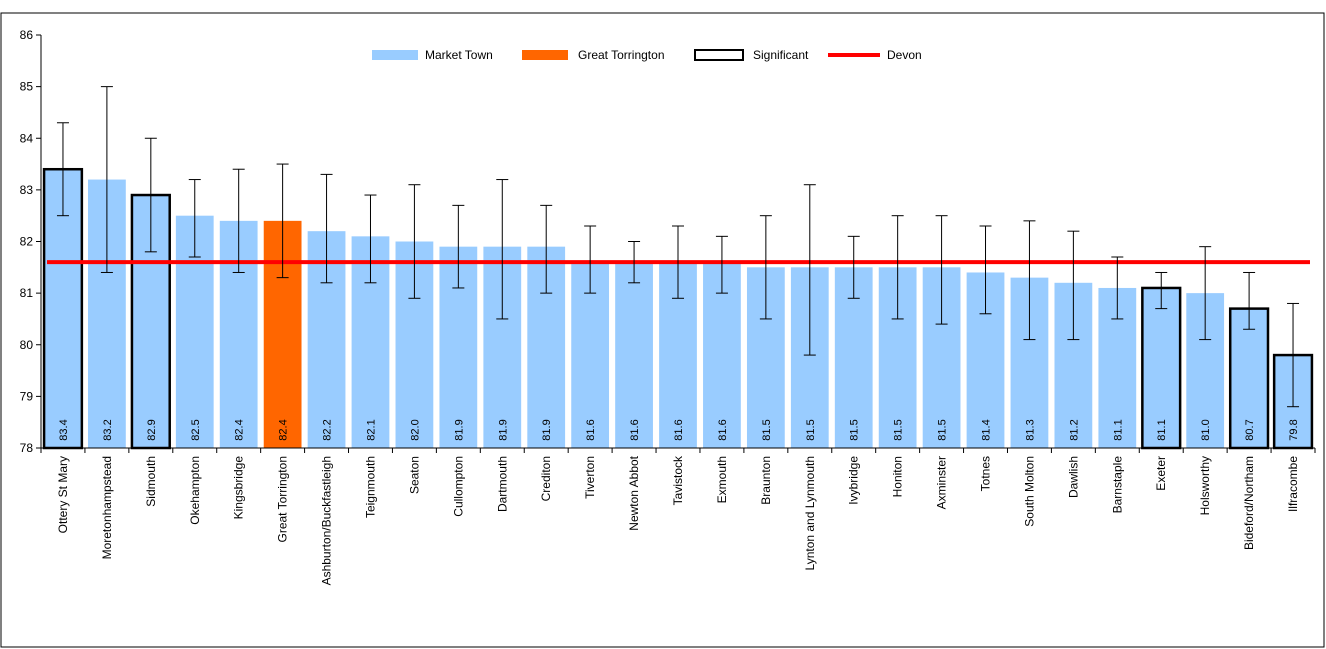 This screenshot has height=649, width=1326. What do you see at coordinates (63, 494) in the screenshot?
I see `x-tick-label: Ottery St Mary` at bounding box center [63, 494].